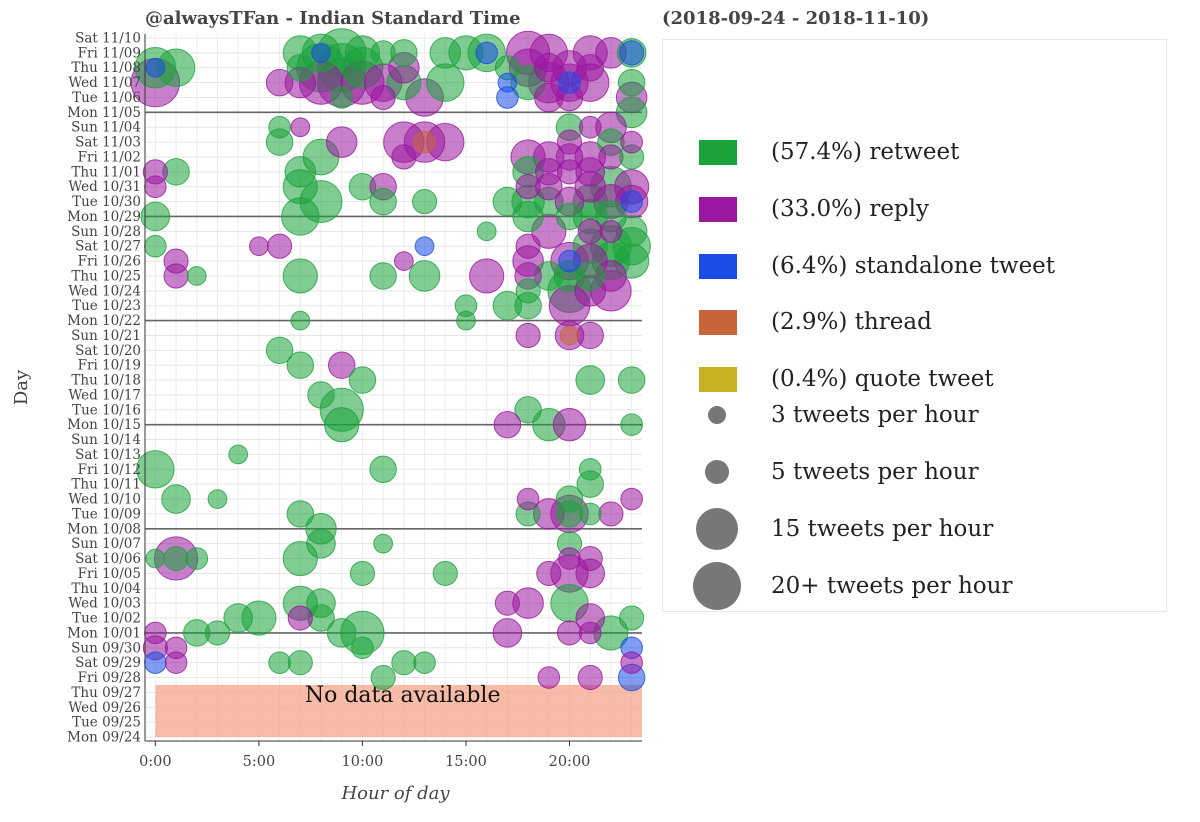  What do you see at coordinates (914, 415) in the screenshot?
I see `legend-size-3: 3 tweets per hour` at bounding box center [914, 415].